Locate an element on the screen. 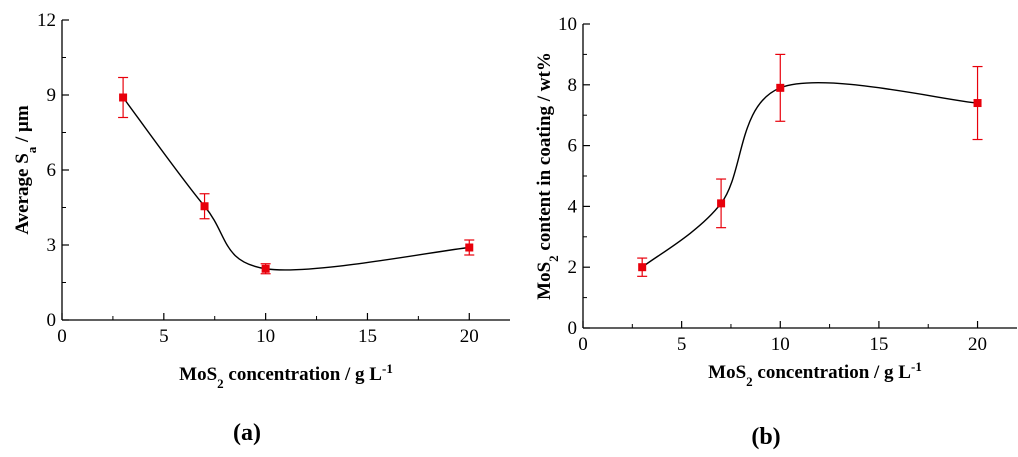 Image resolution: width=1018 pixels, height=457 pixels. y-tick-label: 4 is located at coordinates (573, 206).